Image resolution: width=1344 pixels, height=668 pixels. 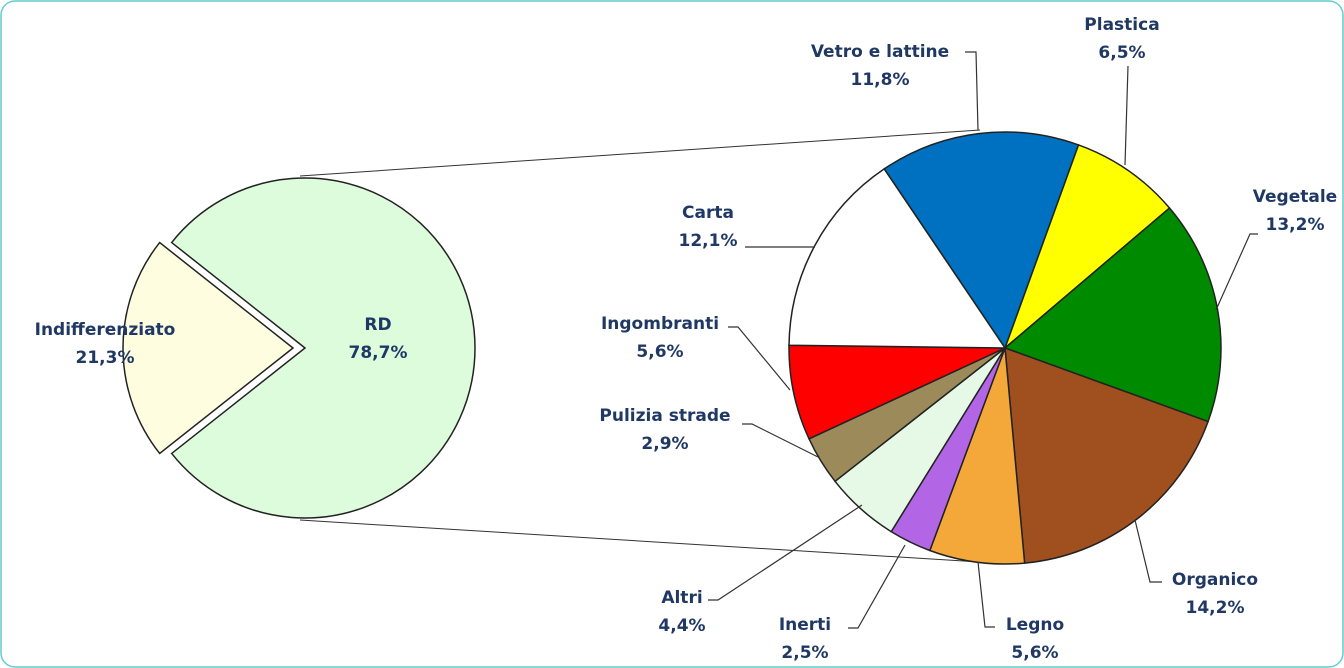 I want to click on slice-value-label: 6,5%, so click(x=1121, y=53).